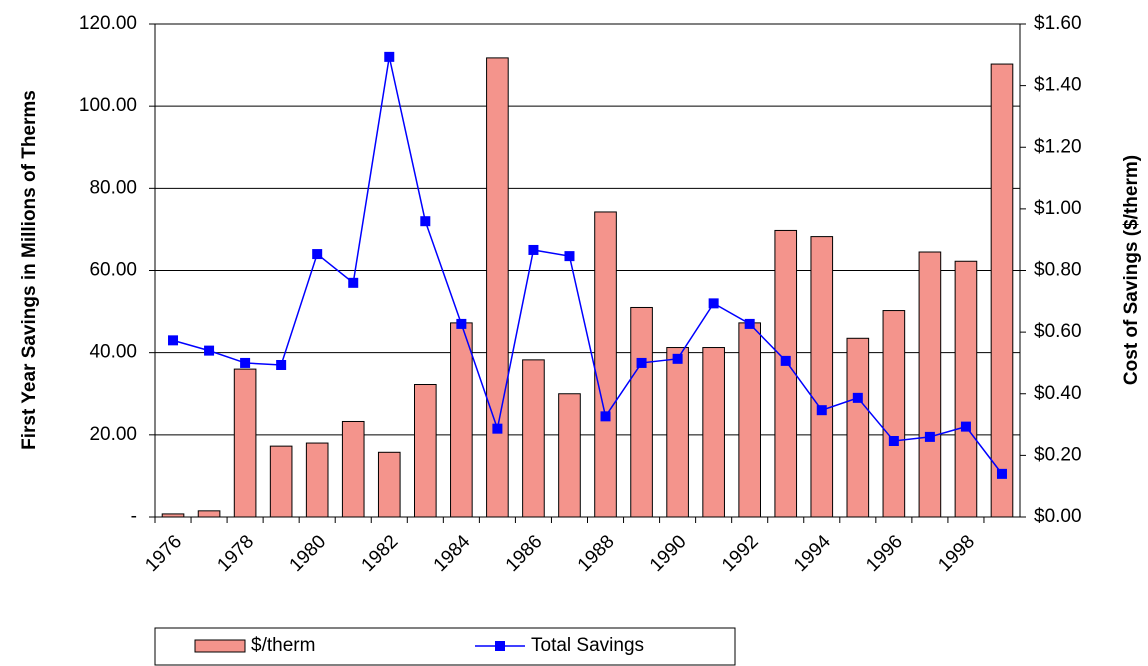  I want to click on y2-tick-label: $0.40, so click(1058, 393).